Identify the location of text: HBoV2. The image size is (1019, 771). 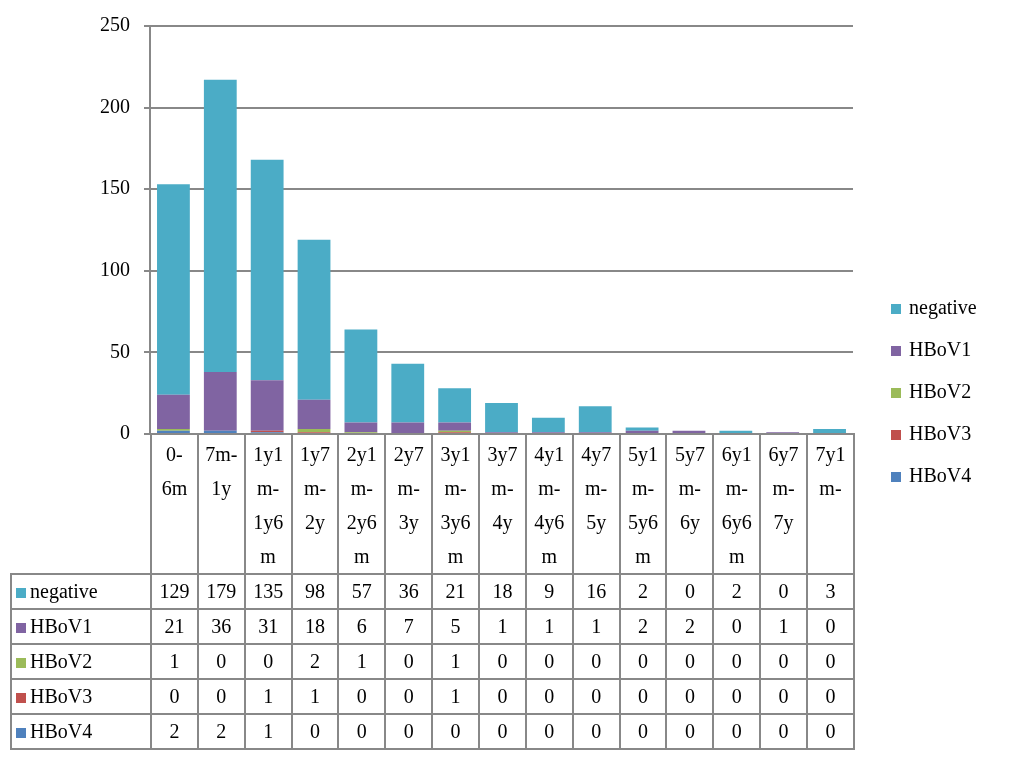
(940, 391).